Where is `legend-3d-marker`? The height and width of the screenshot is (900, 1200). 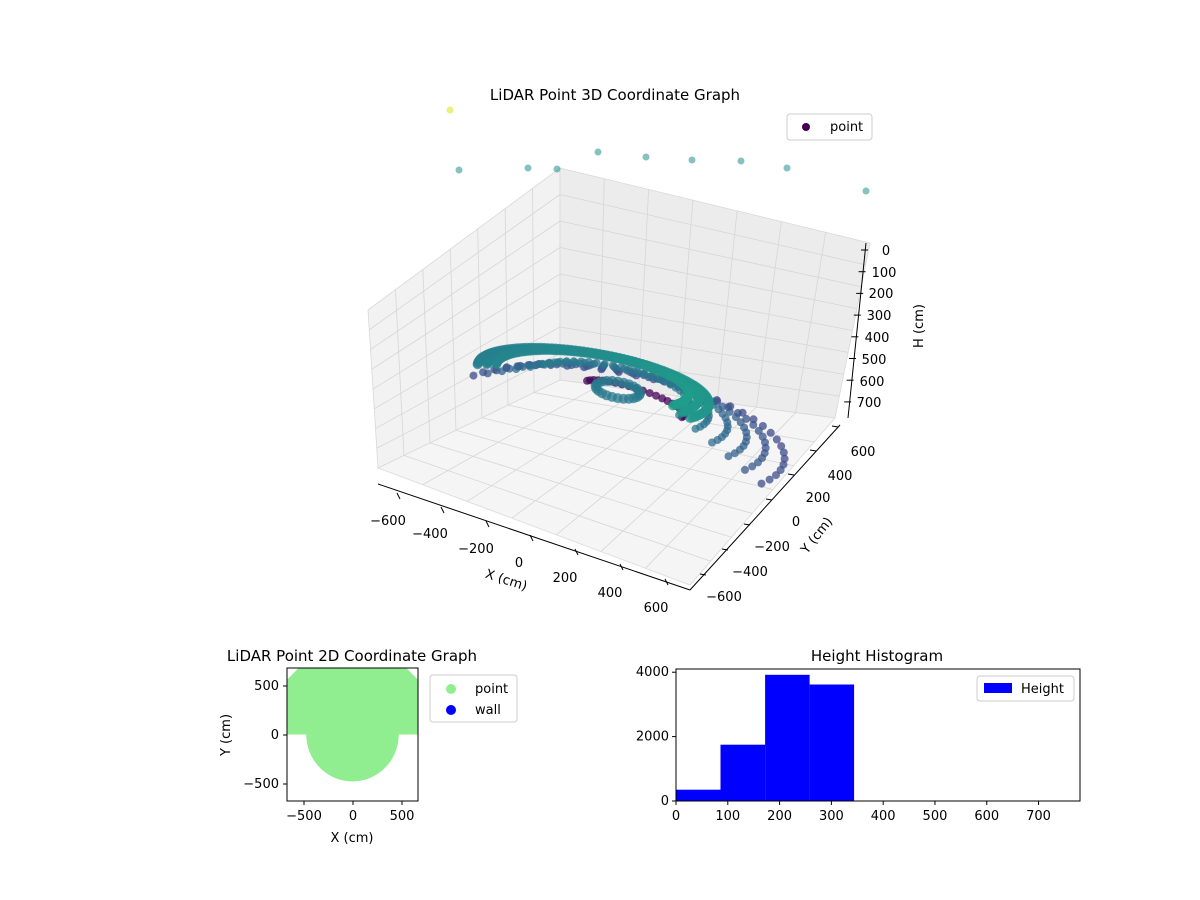 legend-3d-marker is located at coordinates (806, 127).